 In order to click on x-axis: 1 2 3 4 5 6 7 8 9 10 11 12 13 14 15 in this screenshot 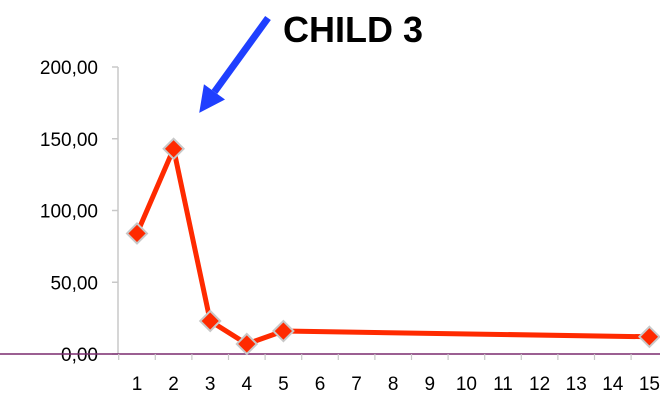, I will do `click(330, 374)`.